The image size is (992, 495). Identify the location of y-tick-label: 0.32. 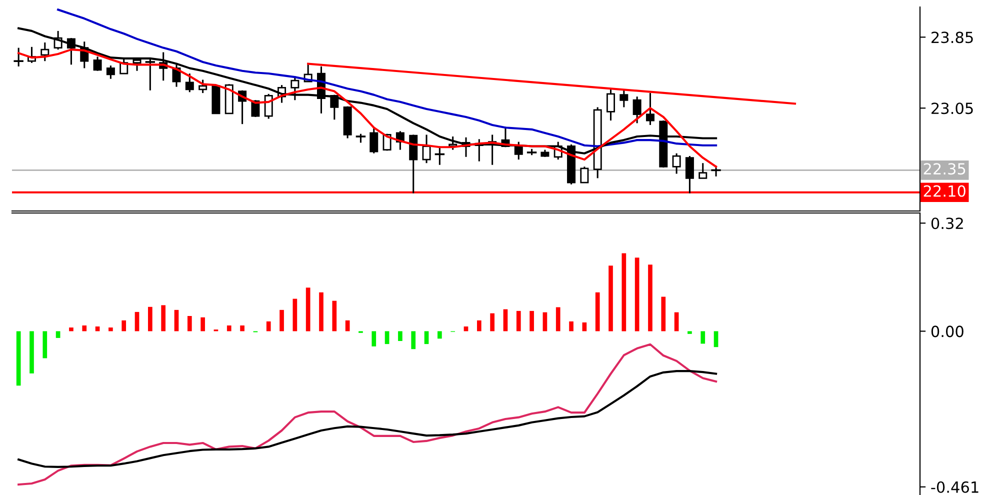
(947, 224).